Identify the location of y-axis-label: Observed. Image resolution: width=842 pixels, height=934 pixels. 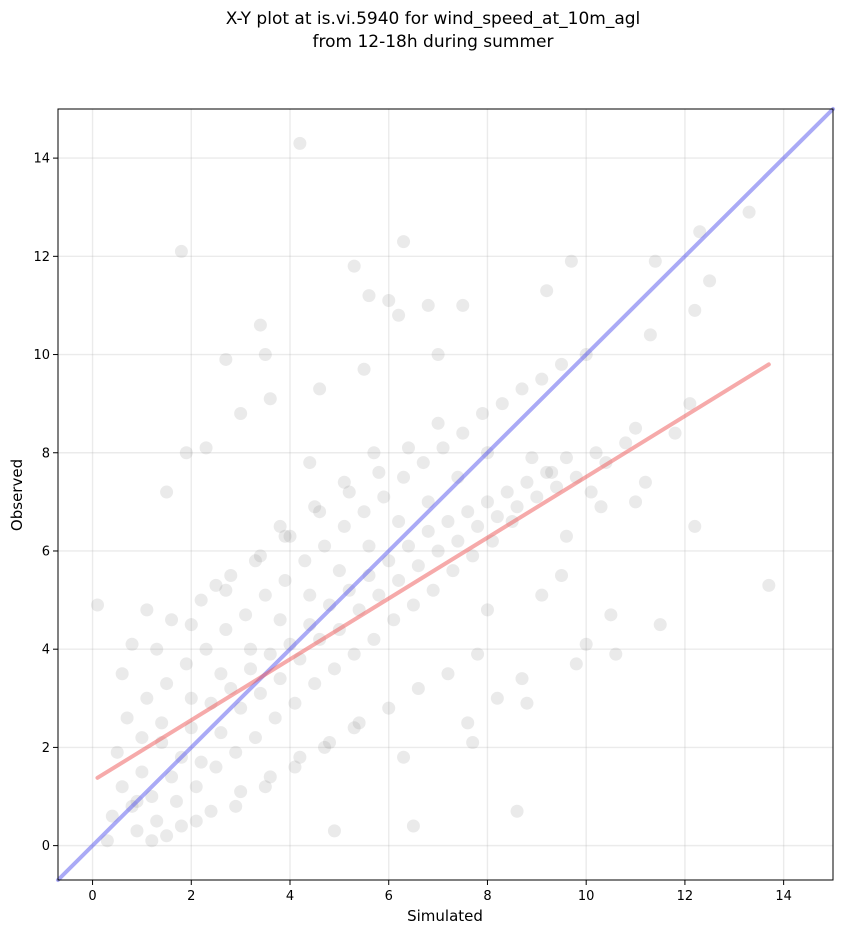
(17, 495).